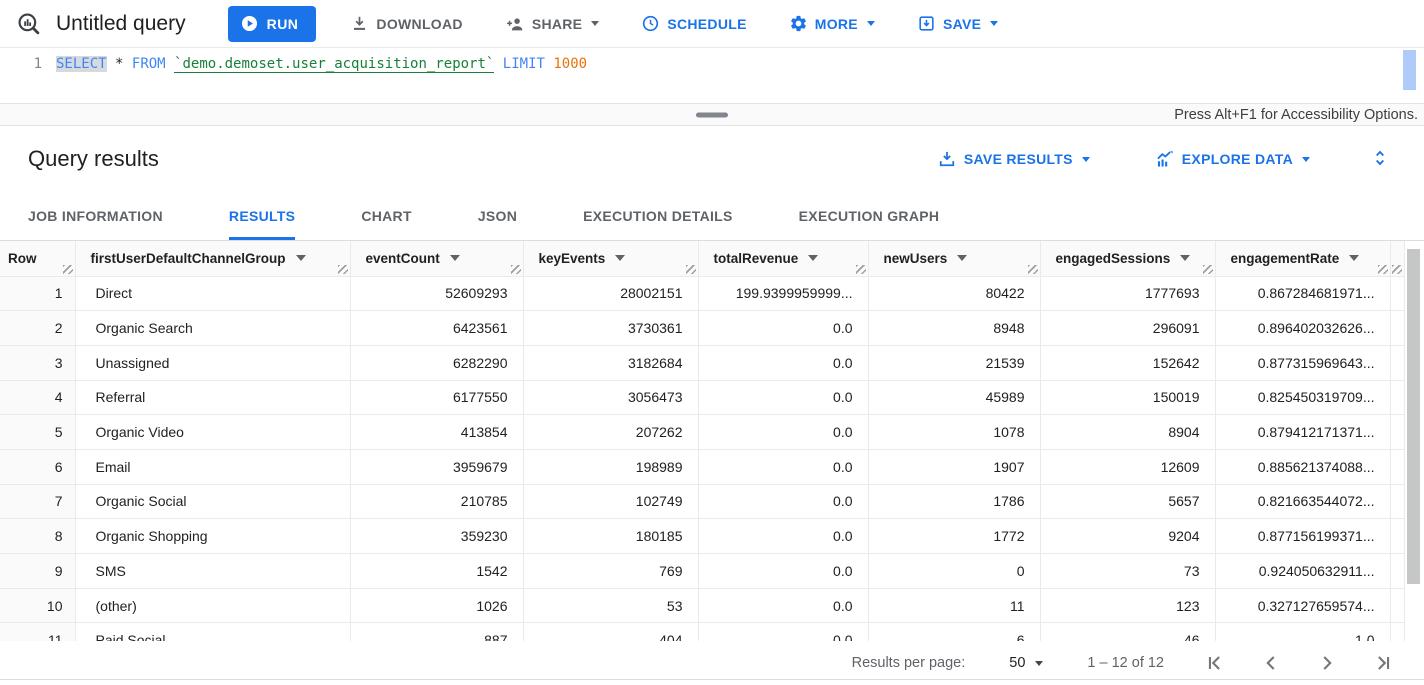 Image resolution: width=1424 pixels, height=685 pixels. What do you see at coordinates (437, 294) in the screenshot?
I see `cell-eventCount: 52609293` at bounding box center [437, 294].